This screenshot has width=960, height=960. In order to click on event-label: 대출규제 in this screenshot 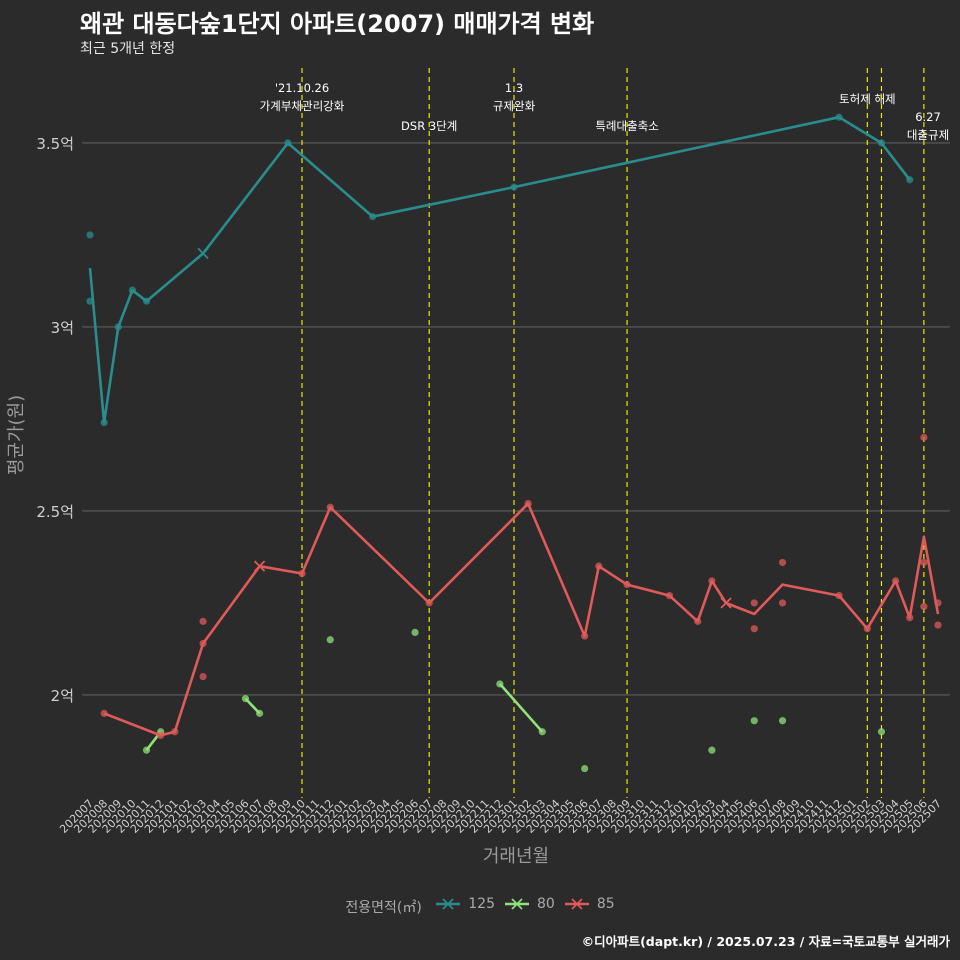, I will do `click(928, 135)`.